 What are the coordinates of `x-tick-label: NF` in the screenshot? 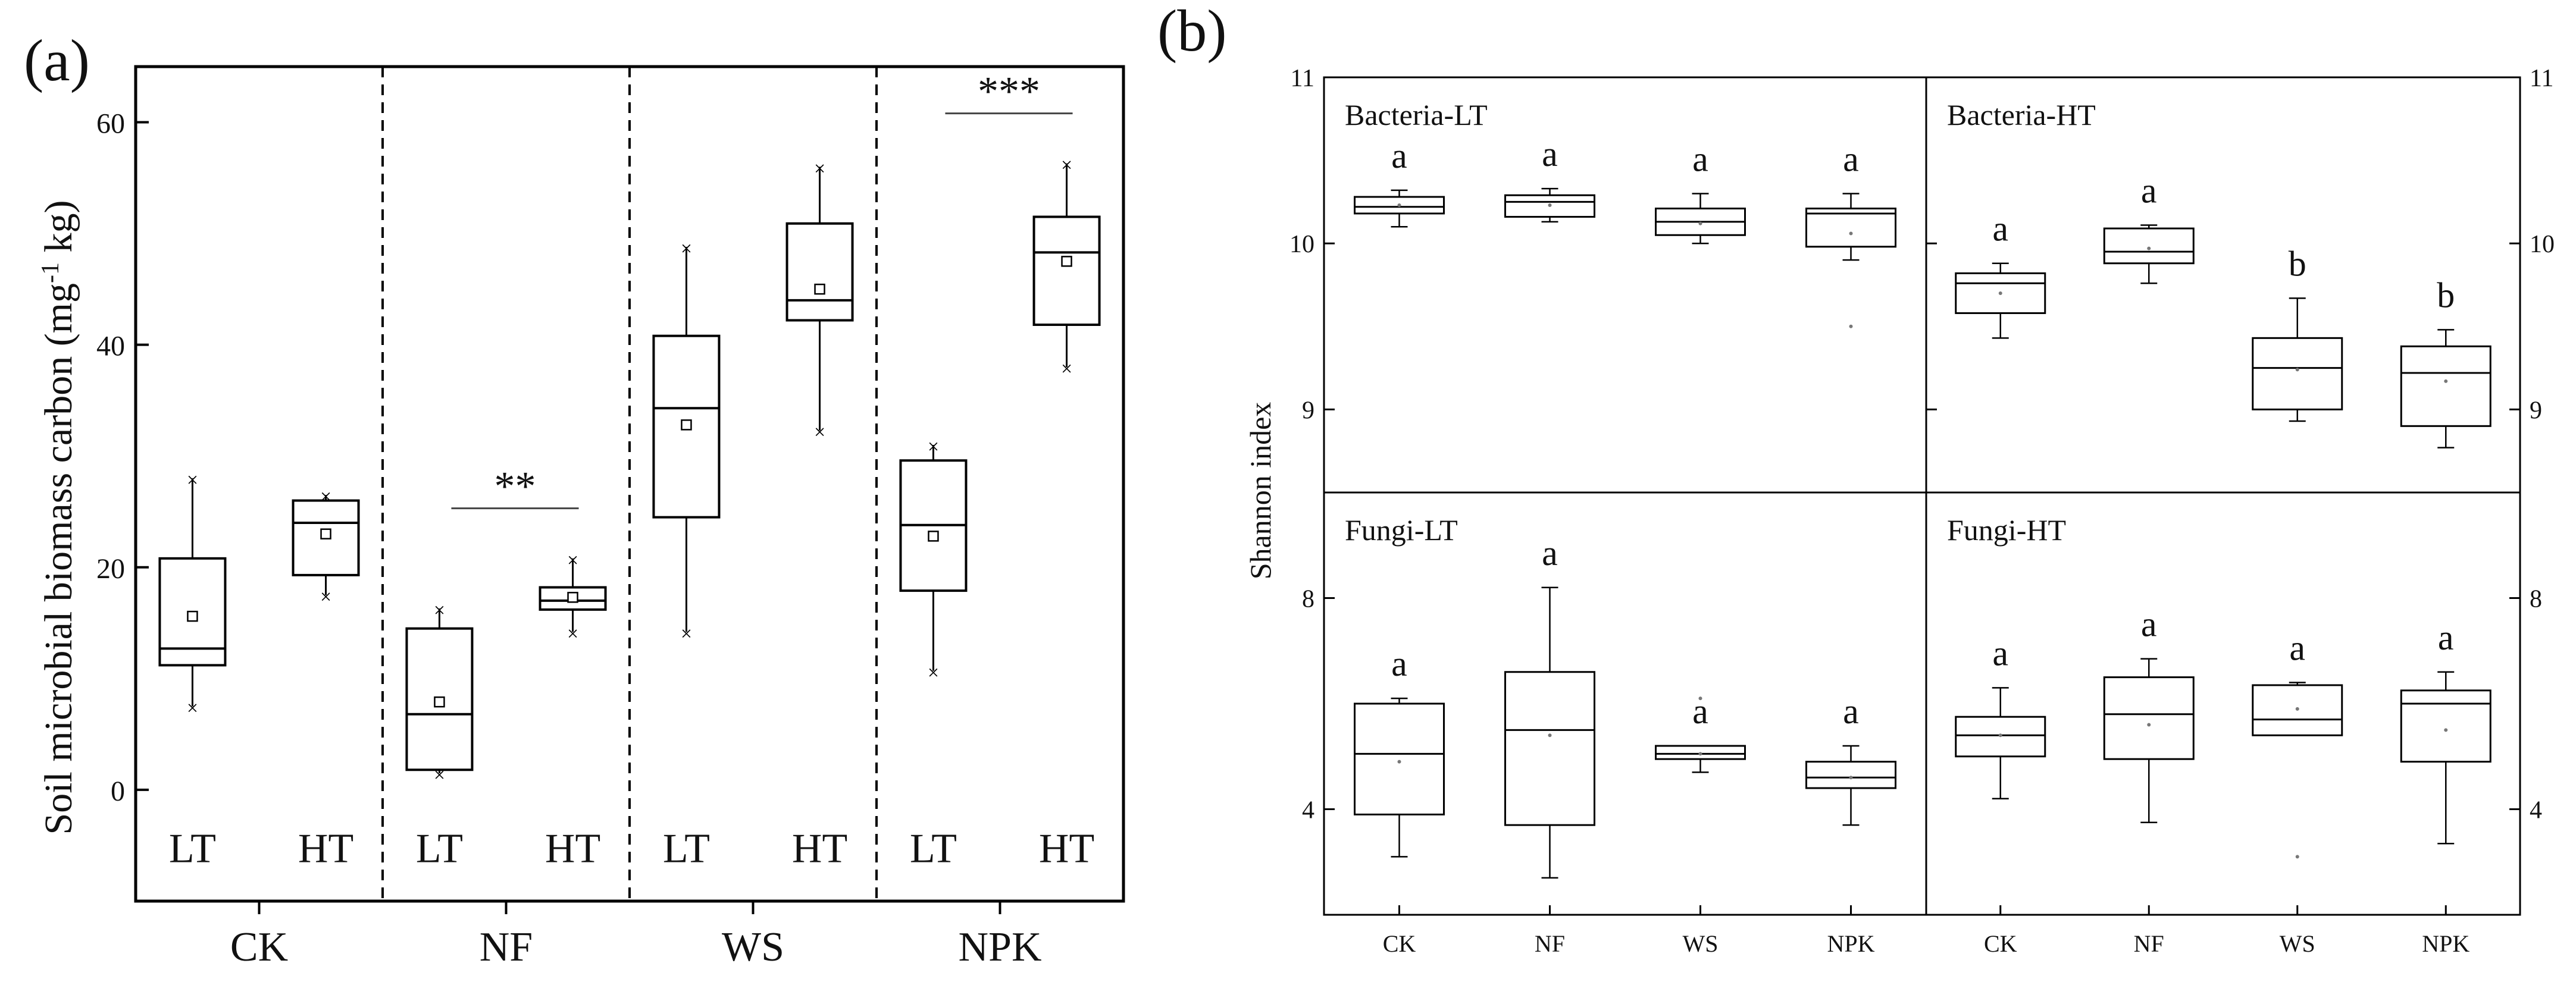 It's located at (2149, 944).